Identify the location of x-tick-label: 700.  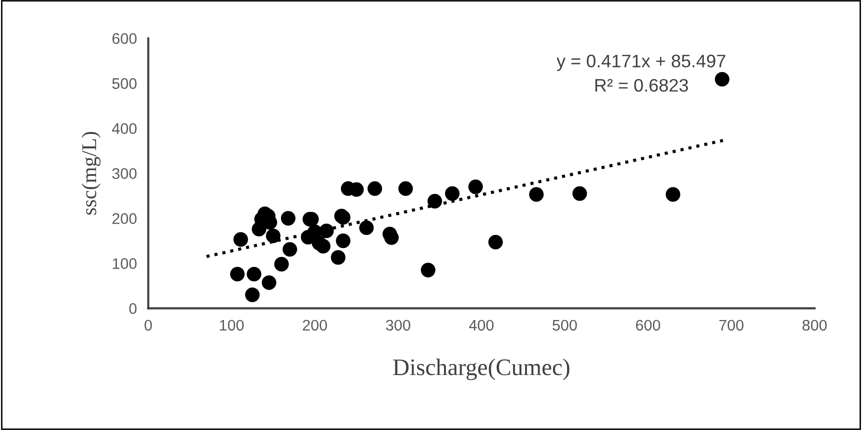
(731, 325).